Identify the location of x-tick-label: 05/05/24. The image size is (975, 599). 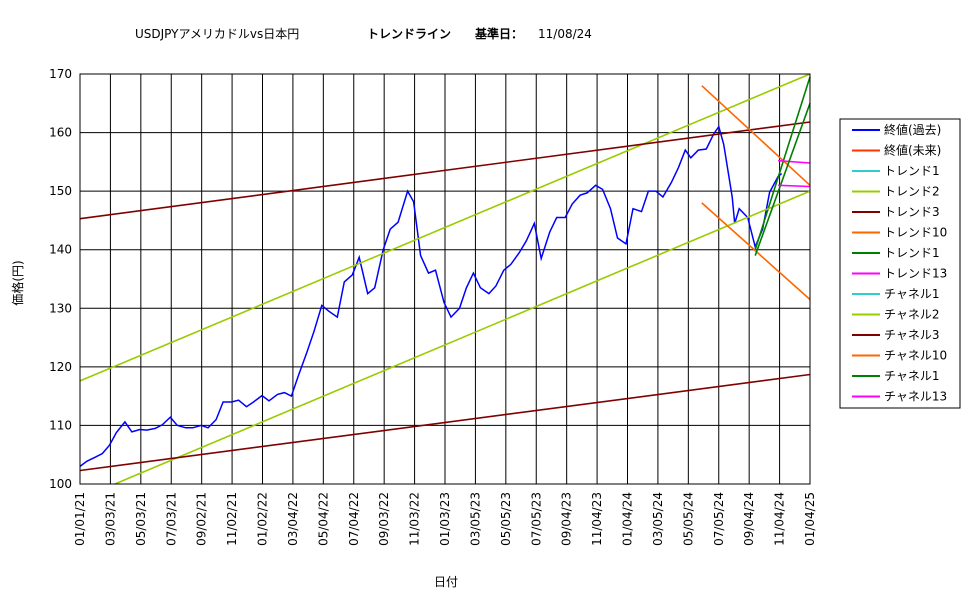
(688, 519).